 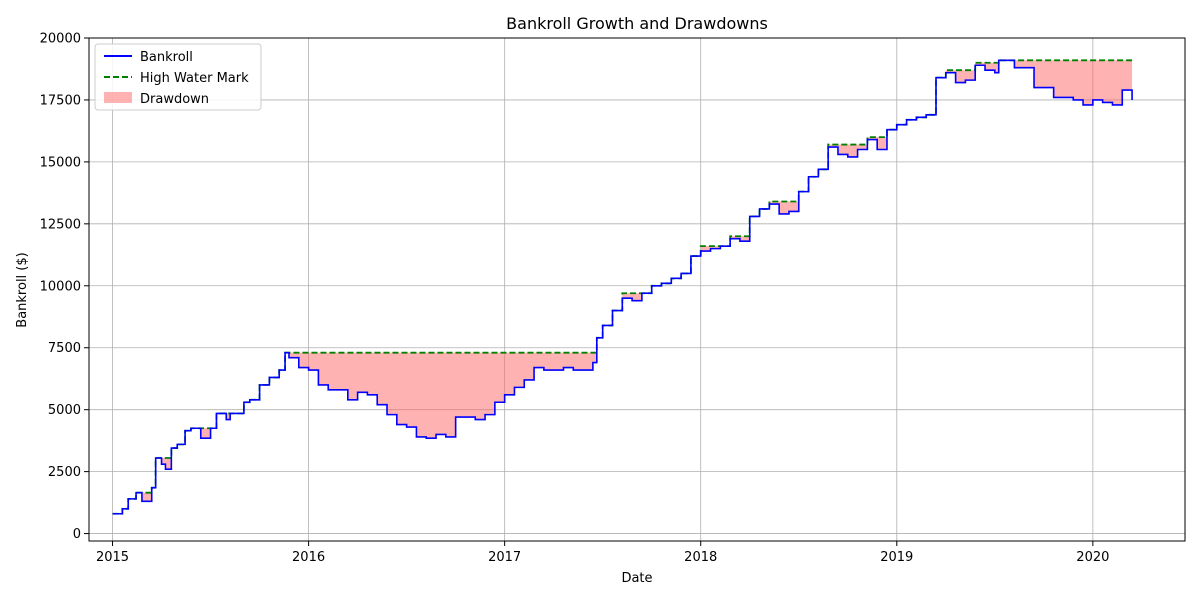 I want to click on y-axis-title: Bankroll ($), so click(x=22, y=289).